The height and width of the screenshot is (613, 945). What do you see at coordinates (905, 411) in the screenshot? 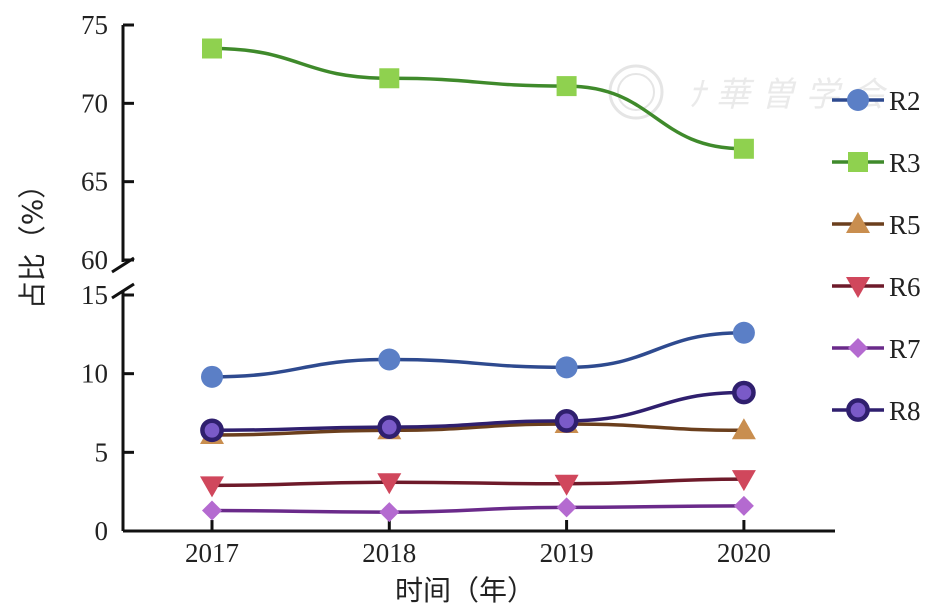
I see `legend-label: R8` at bounding box center [905, 411].